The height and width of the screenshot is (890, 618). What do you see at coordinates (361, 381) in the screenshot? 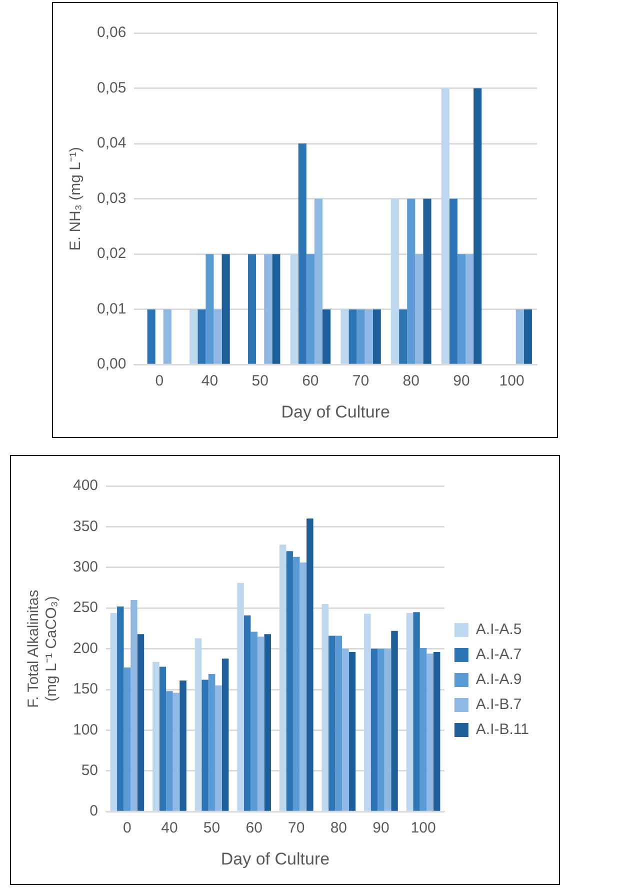
I see `x-tick-label: 70` at bounding box center [361, 381].